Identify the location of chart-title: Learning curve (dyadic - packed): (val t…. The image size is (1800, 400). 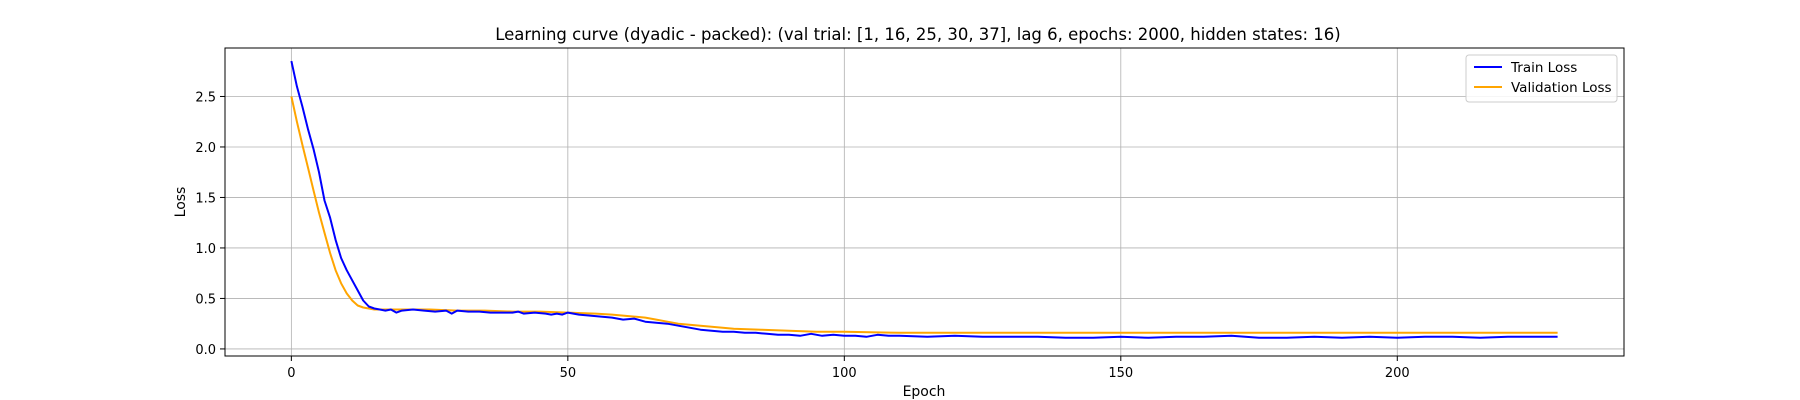
(918, 34).